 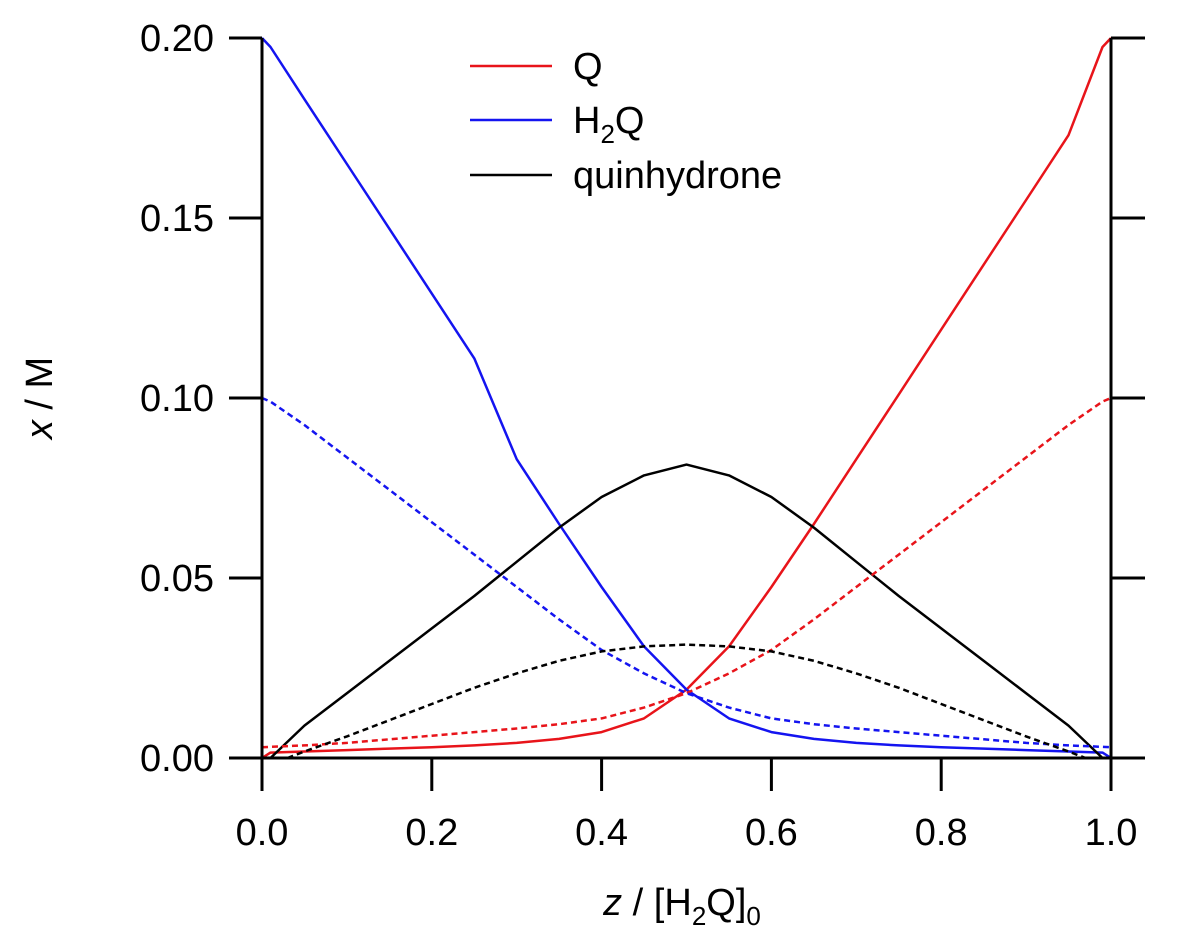 What do you see at coordinates (588, 67) in the screenshot?
I see `legend-label-q: Q` at bounding box center [588, 67].